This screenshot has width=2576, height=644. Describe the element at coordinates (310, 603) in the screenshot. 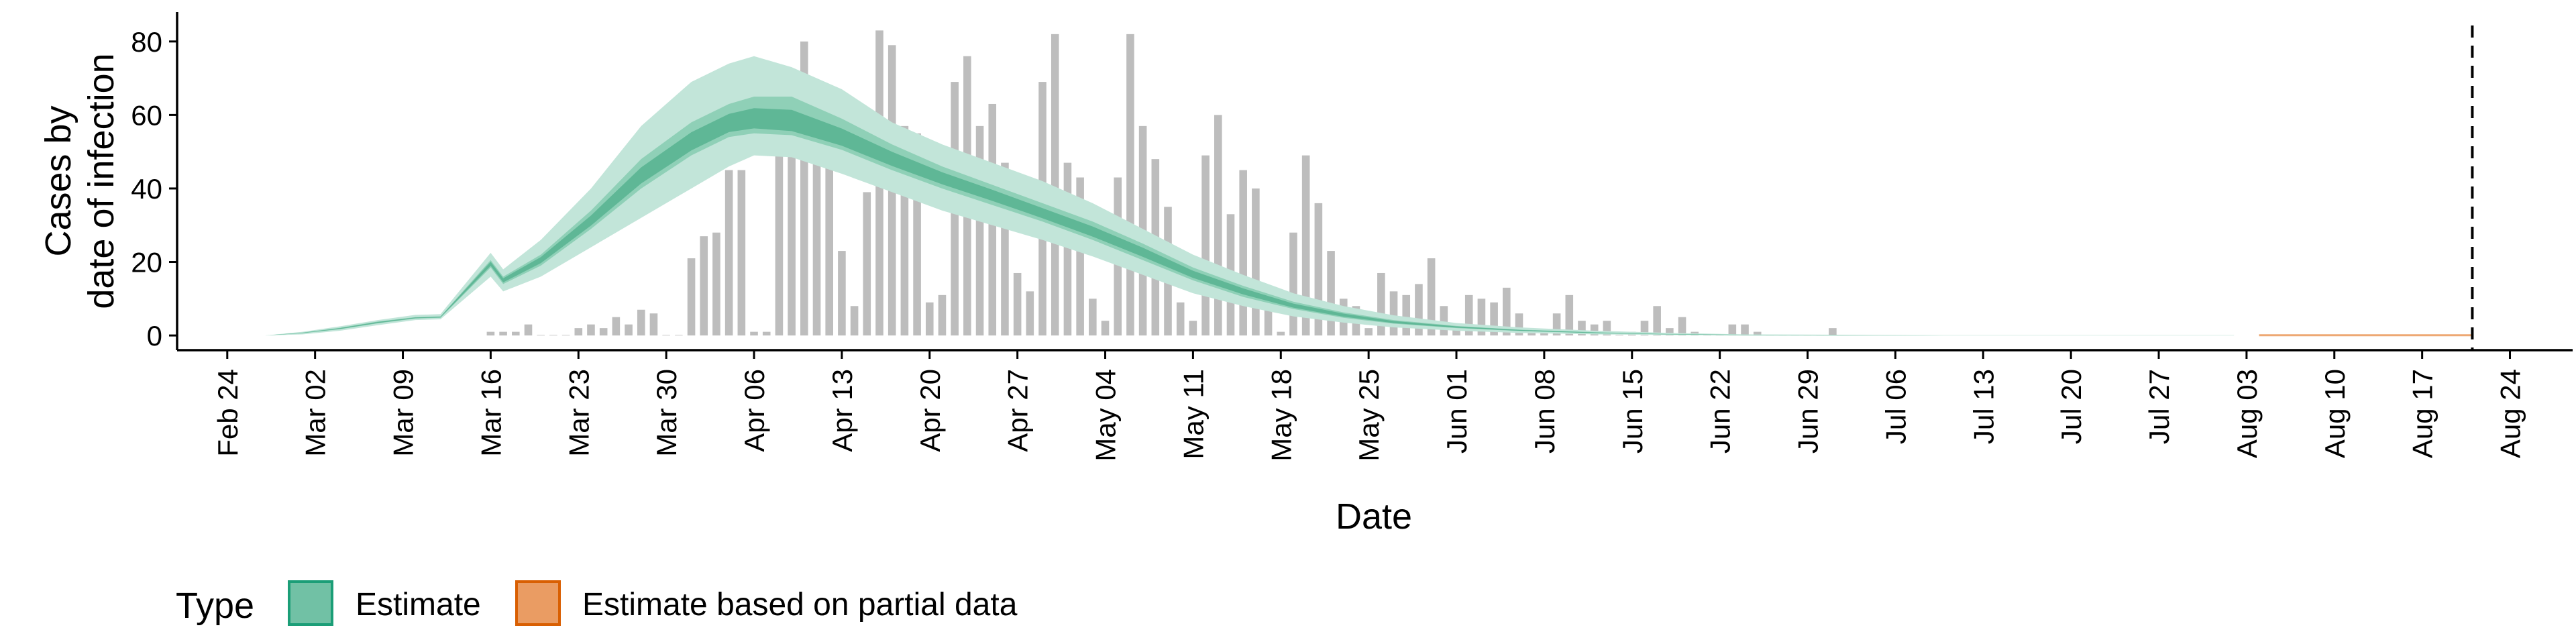

I see `legend-key-estimate` at that location.